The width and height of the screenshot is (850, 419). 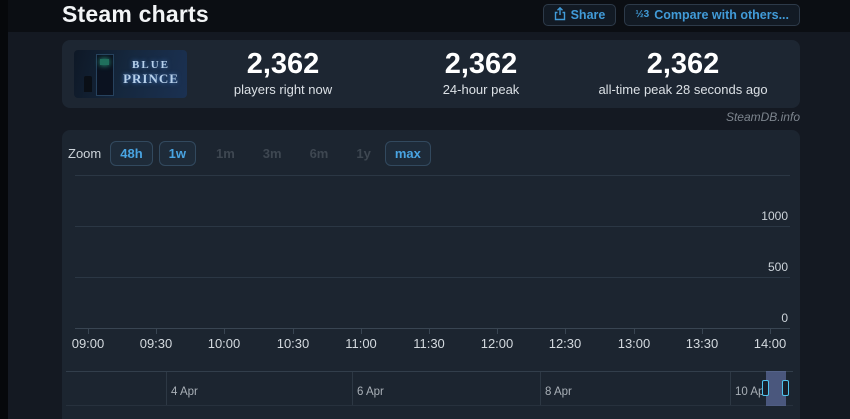 What do you see at coordinates (88, 343) in the screenshot?
I see `x-axis-tick-label: 09:00` at bounding box center [88, 343].